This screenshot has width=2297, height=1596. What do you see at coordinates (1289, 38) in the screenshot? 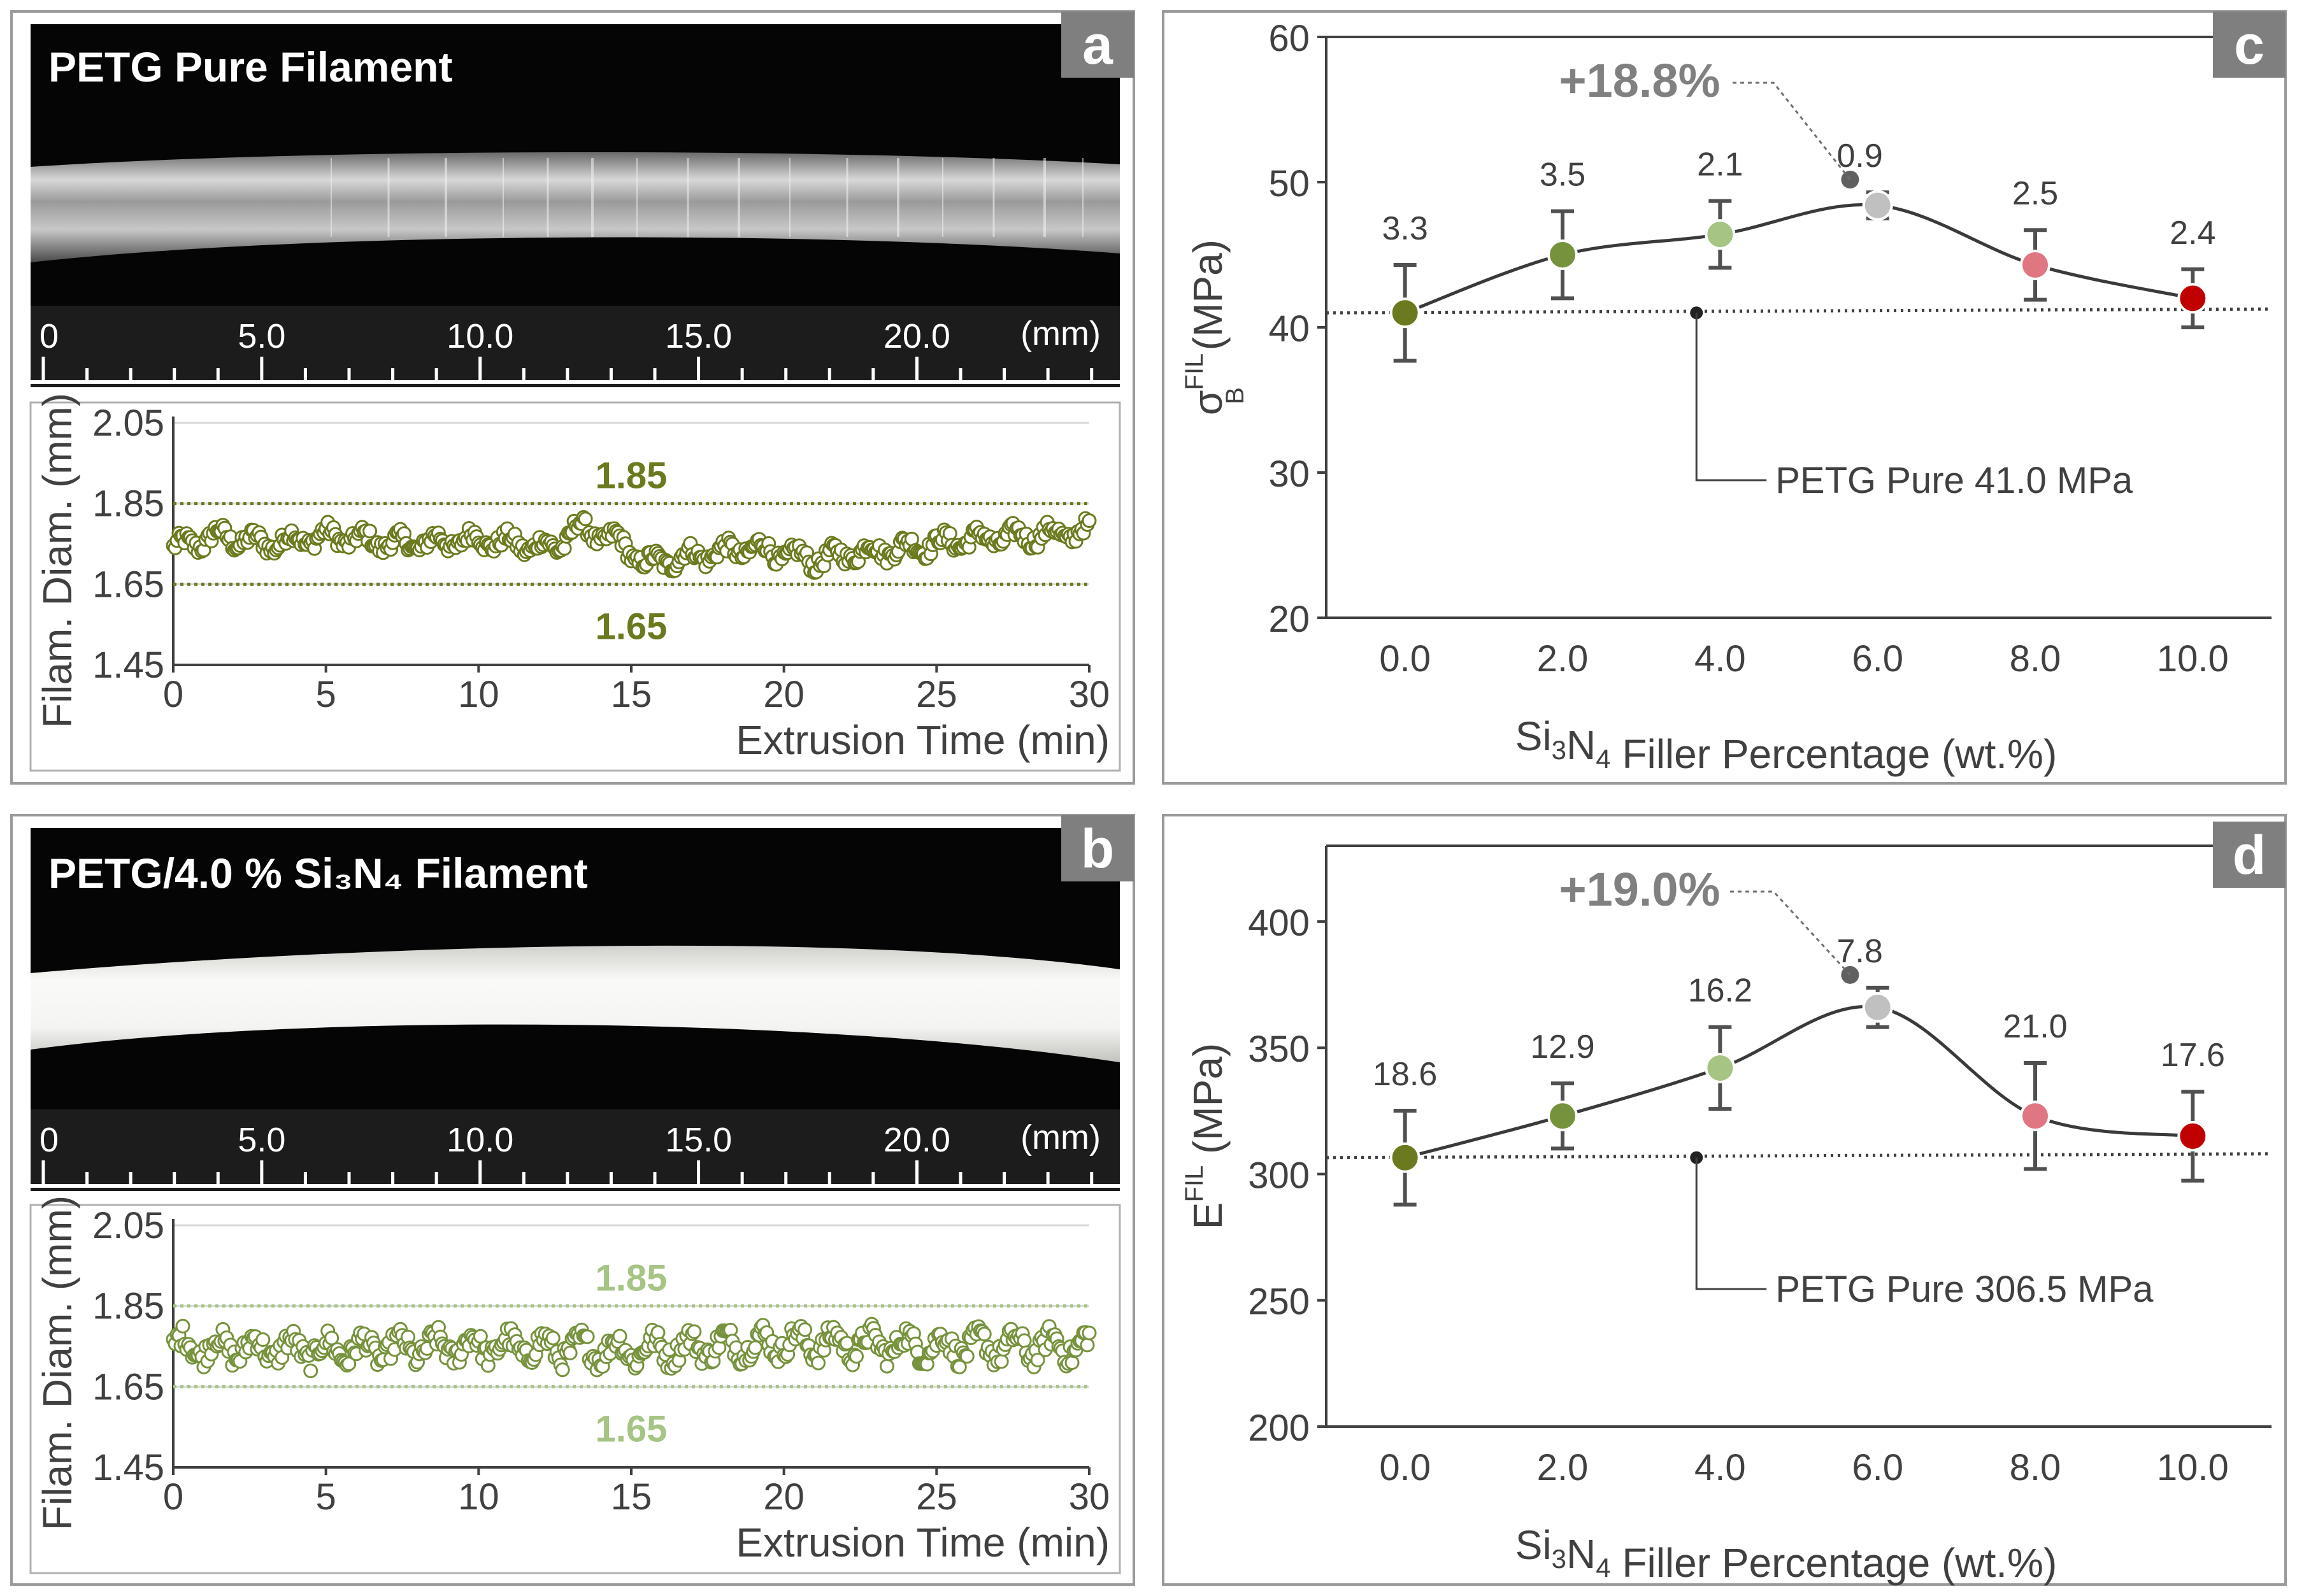
I see `y-tick-label: 60` at bounding box center [1289, 38].